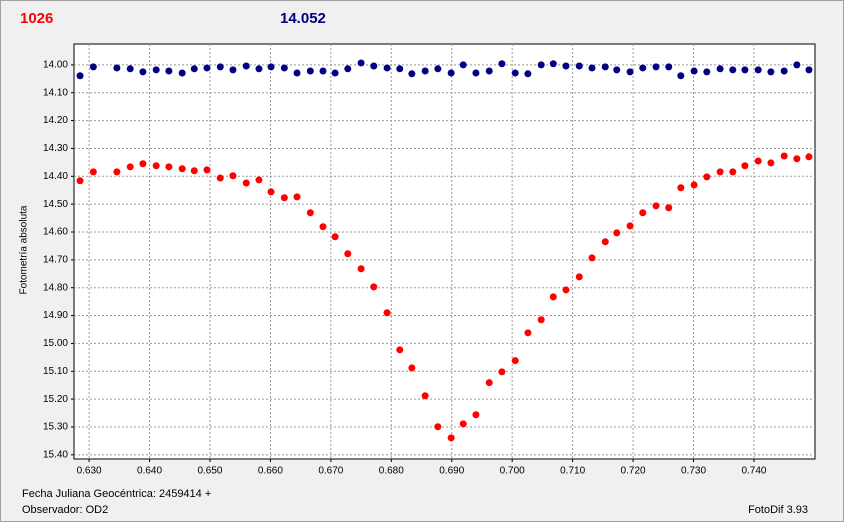 The image size is (844, 522). What do you see at coordinates (55, 176) in the screenshot?
I see `y-tick-label: 14.40` at bounding box center [55, 176].